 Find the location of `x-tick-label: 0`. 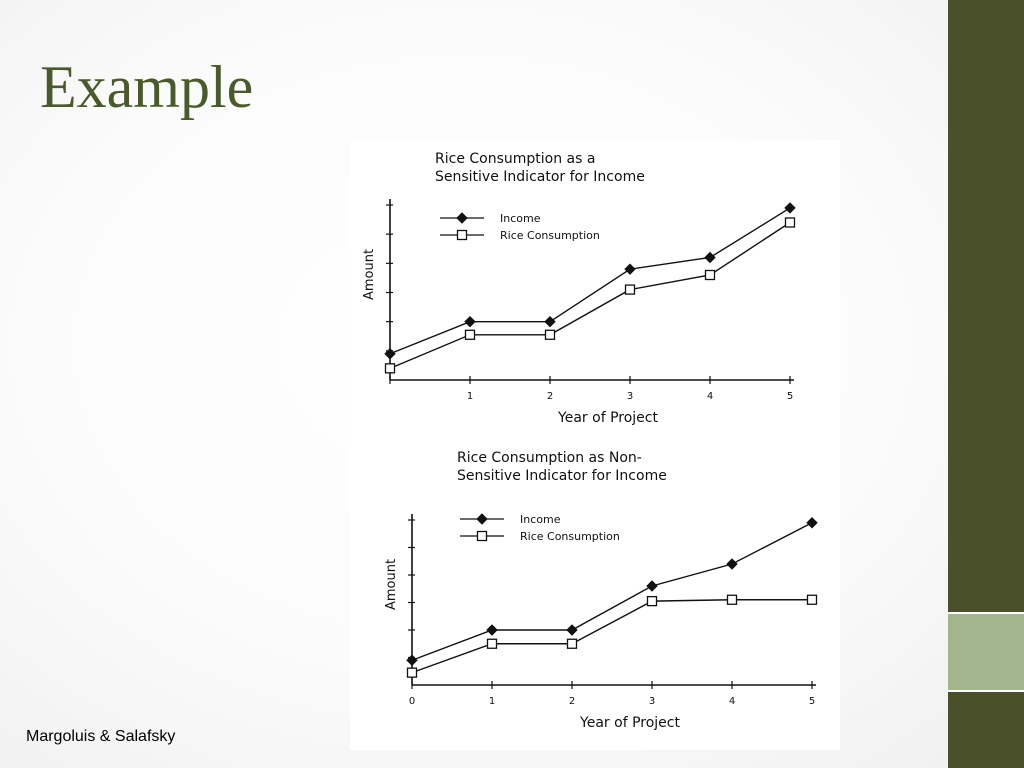

x-tick-label: 0 is located at coordinates (412, 701).